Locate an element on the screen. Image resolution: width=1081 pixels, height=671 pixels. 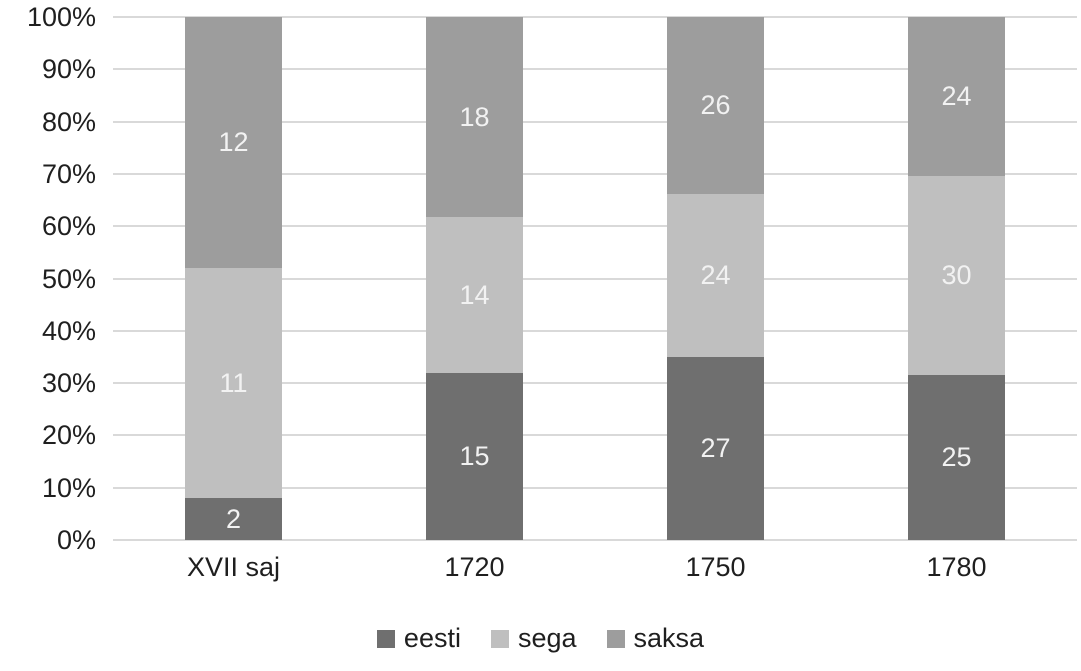
legend-item-sega: sega is located at coordinates (533, 638).